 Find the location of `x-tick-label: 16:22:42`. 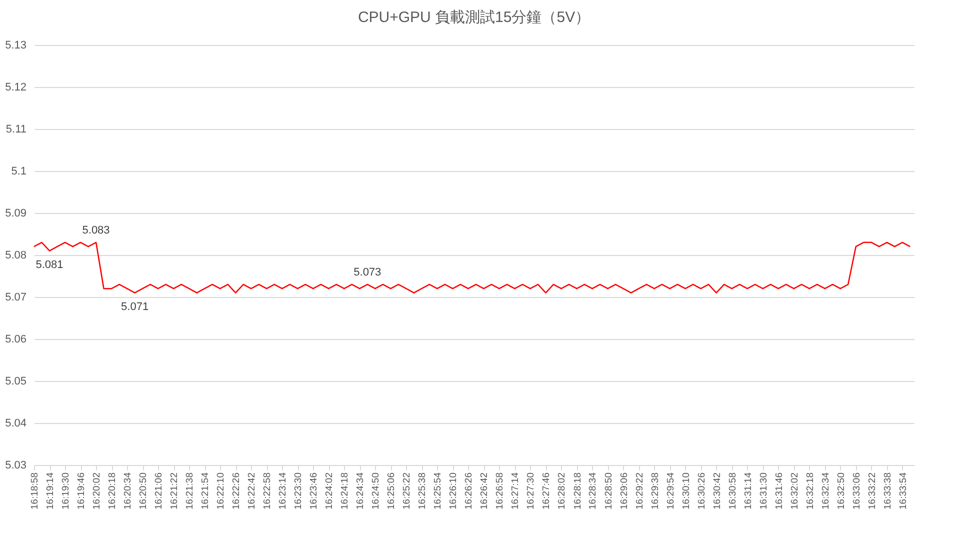

x-tick-label: 16:22:42 is located at coordinates (252, 491).